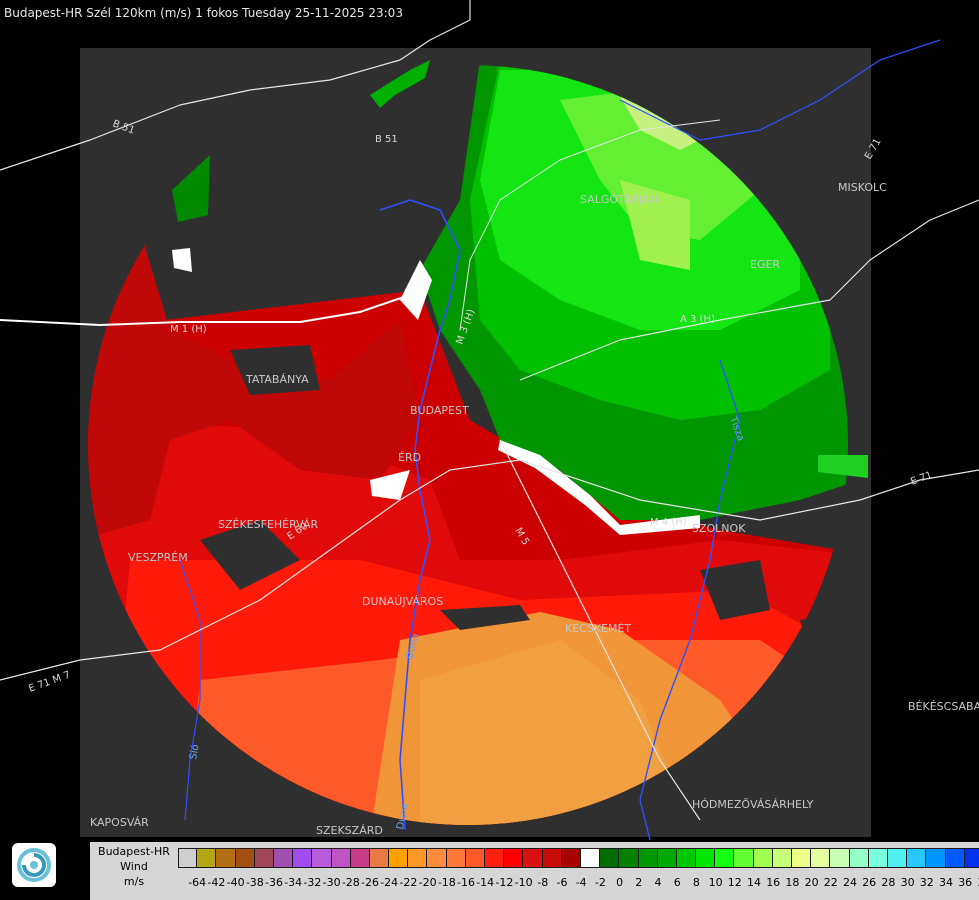  What do you see at coordinates (293, 882) in the screenshot?
I see `legend-tick-label: -34` at bounding box center [293, 882].